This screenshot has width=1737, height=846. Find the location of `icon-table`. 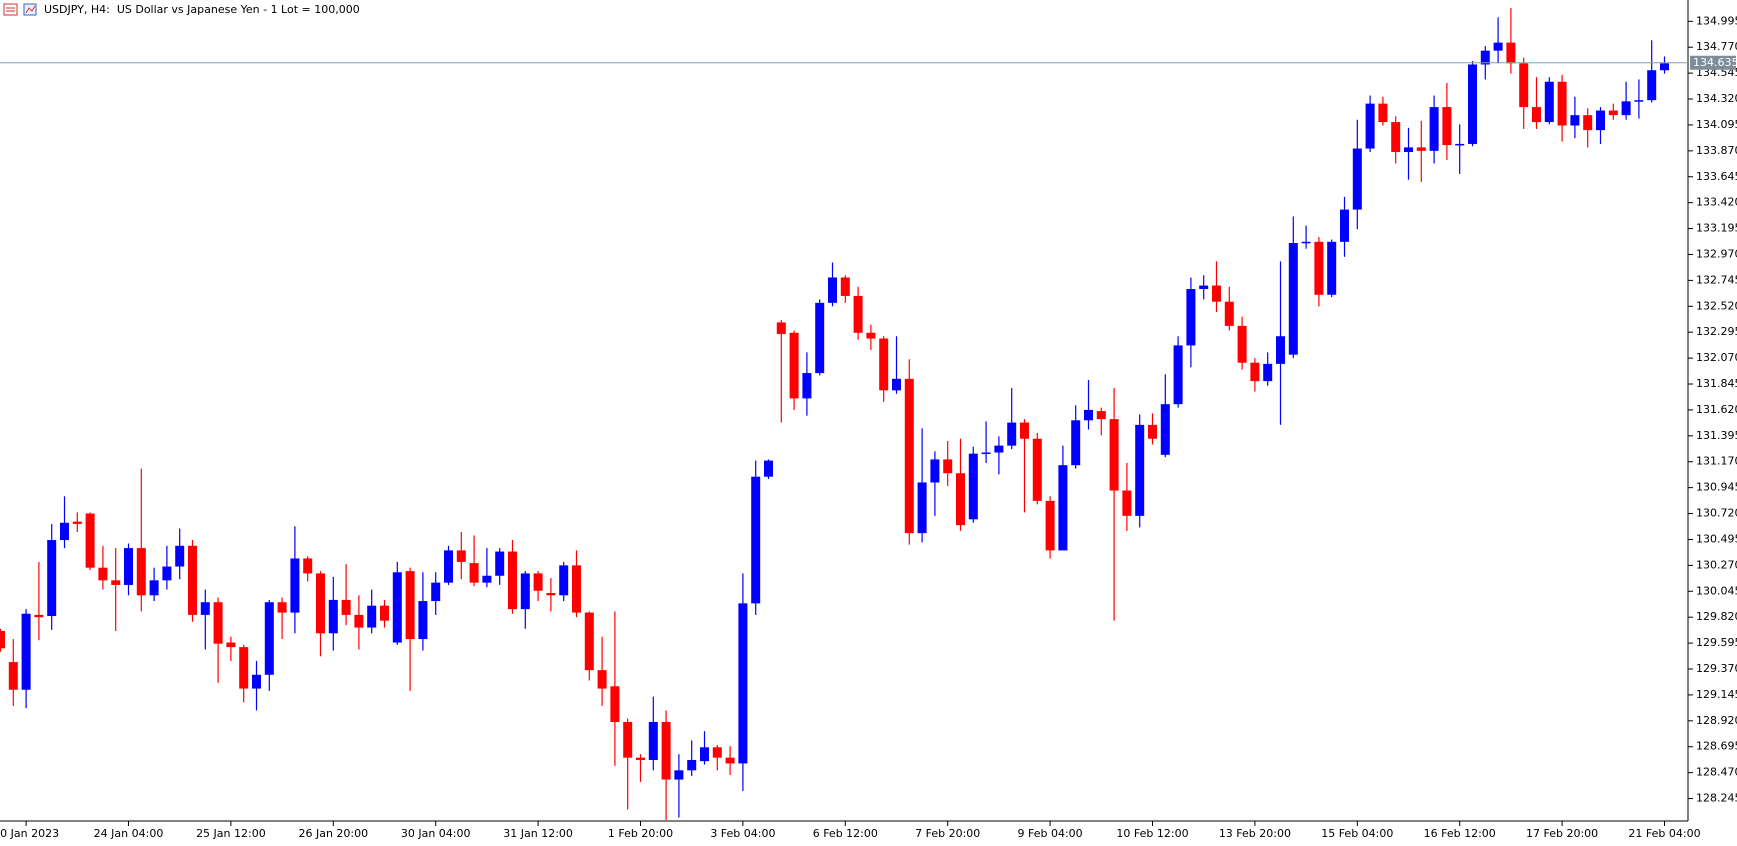

icon-table is located at coordinates (10, 9).